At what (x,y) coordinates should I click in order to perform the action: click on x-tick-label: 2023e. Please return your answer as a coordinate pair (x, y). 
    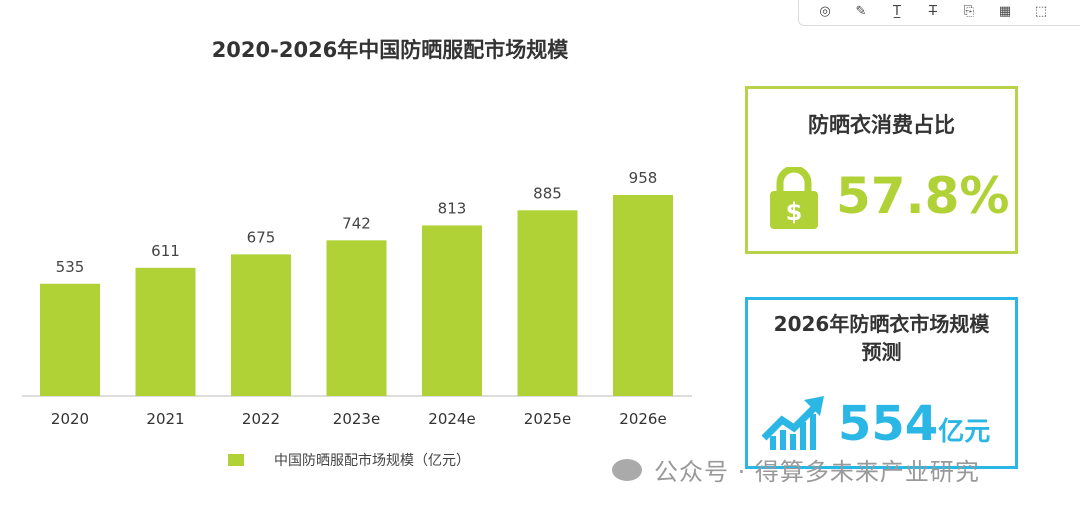
    Looking at the image, I should click on (356, 419).